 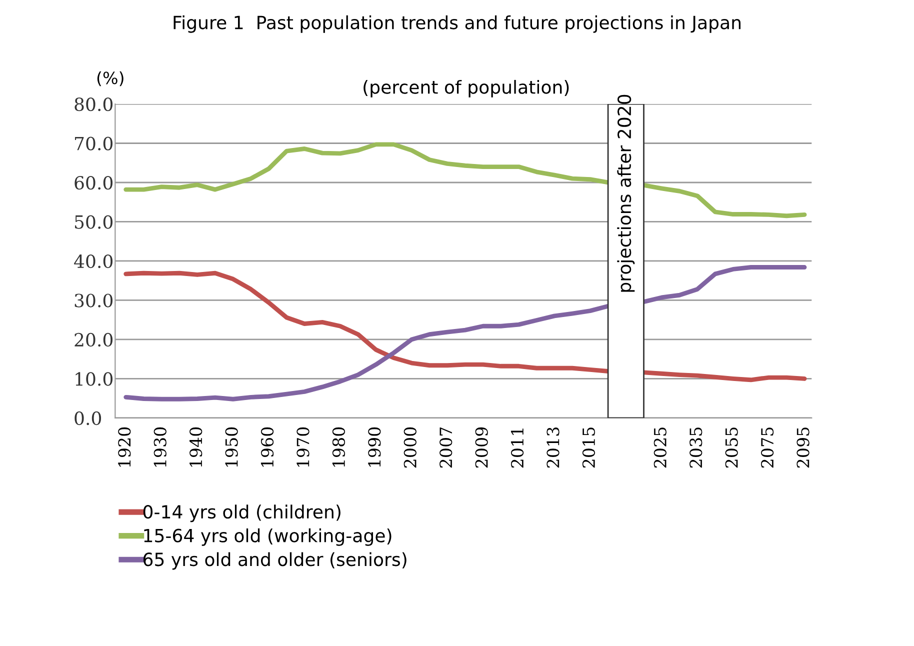 What do you see at coordinates (88, 418) in the screenshot?
I see `y-tick-label: 0.0` at bounding box center [88, 418].